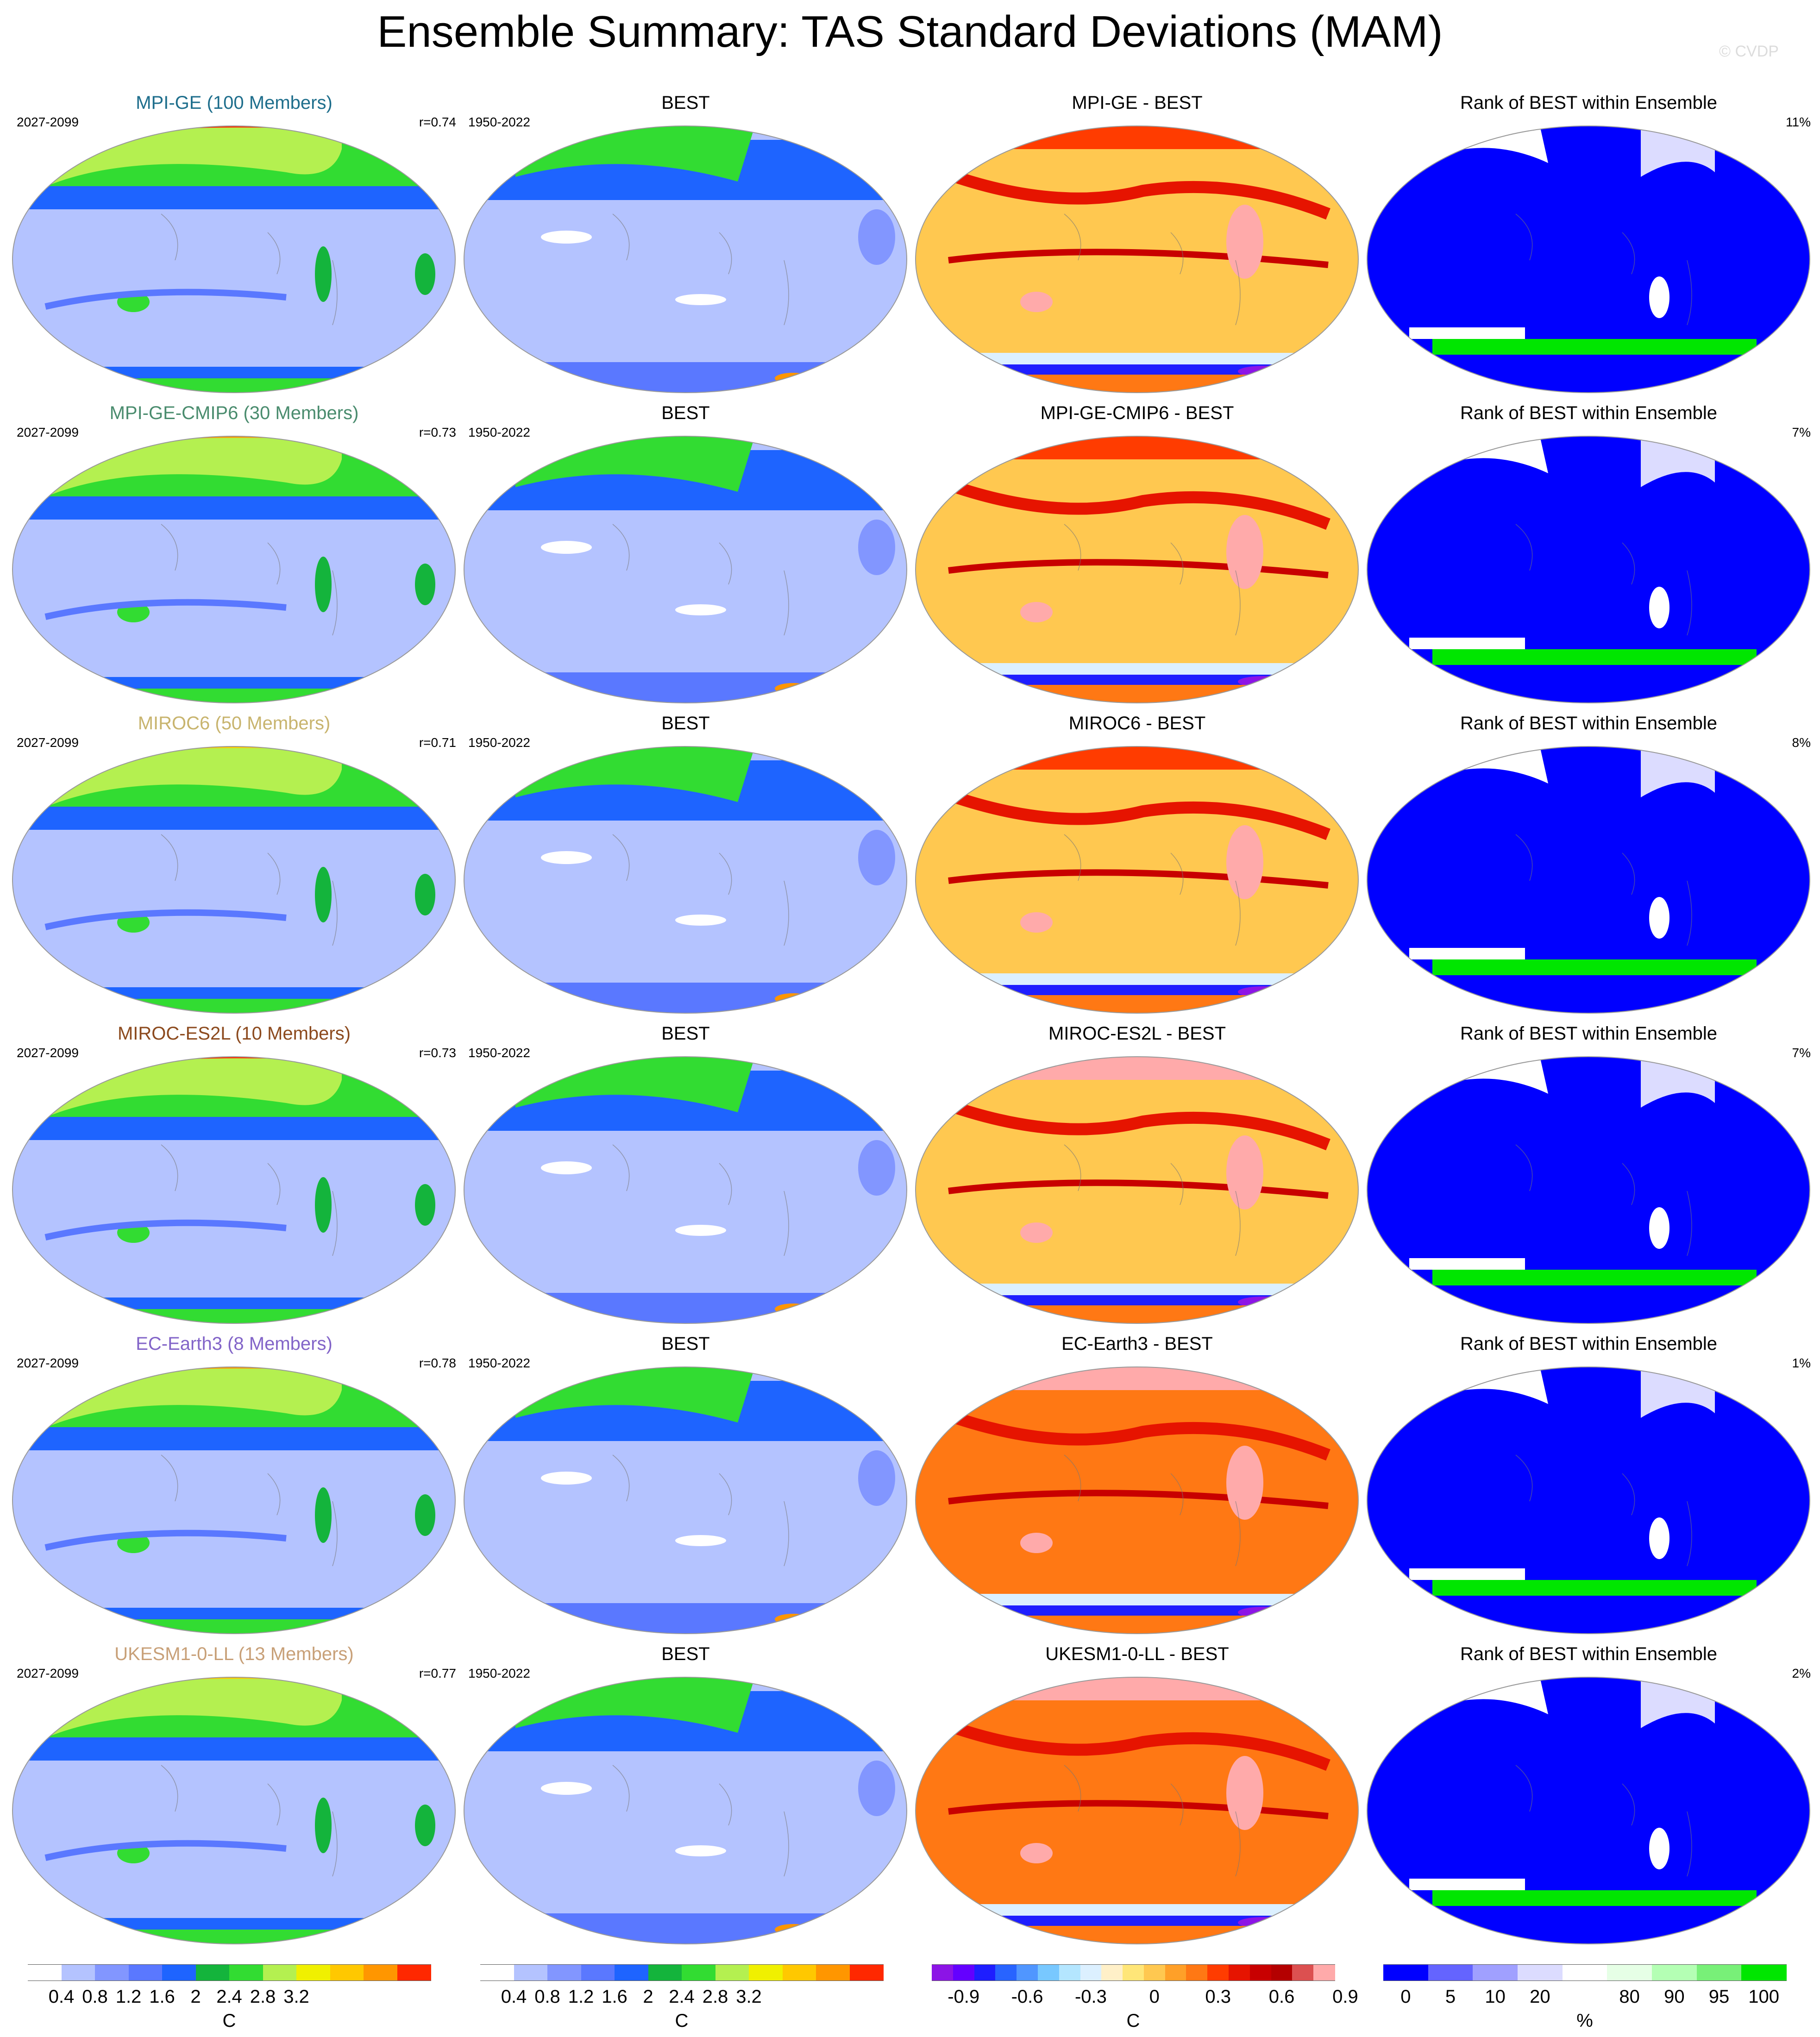 This screenshot has height=2037, width=1820. What do you see at coordinates (1154, 1997) in the screenshot?
I see `colorbar-tick-label: 0` at bounding box center [1154, 1997].